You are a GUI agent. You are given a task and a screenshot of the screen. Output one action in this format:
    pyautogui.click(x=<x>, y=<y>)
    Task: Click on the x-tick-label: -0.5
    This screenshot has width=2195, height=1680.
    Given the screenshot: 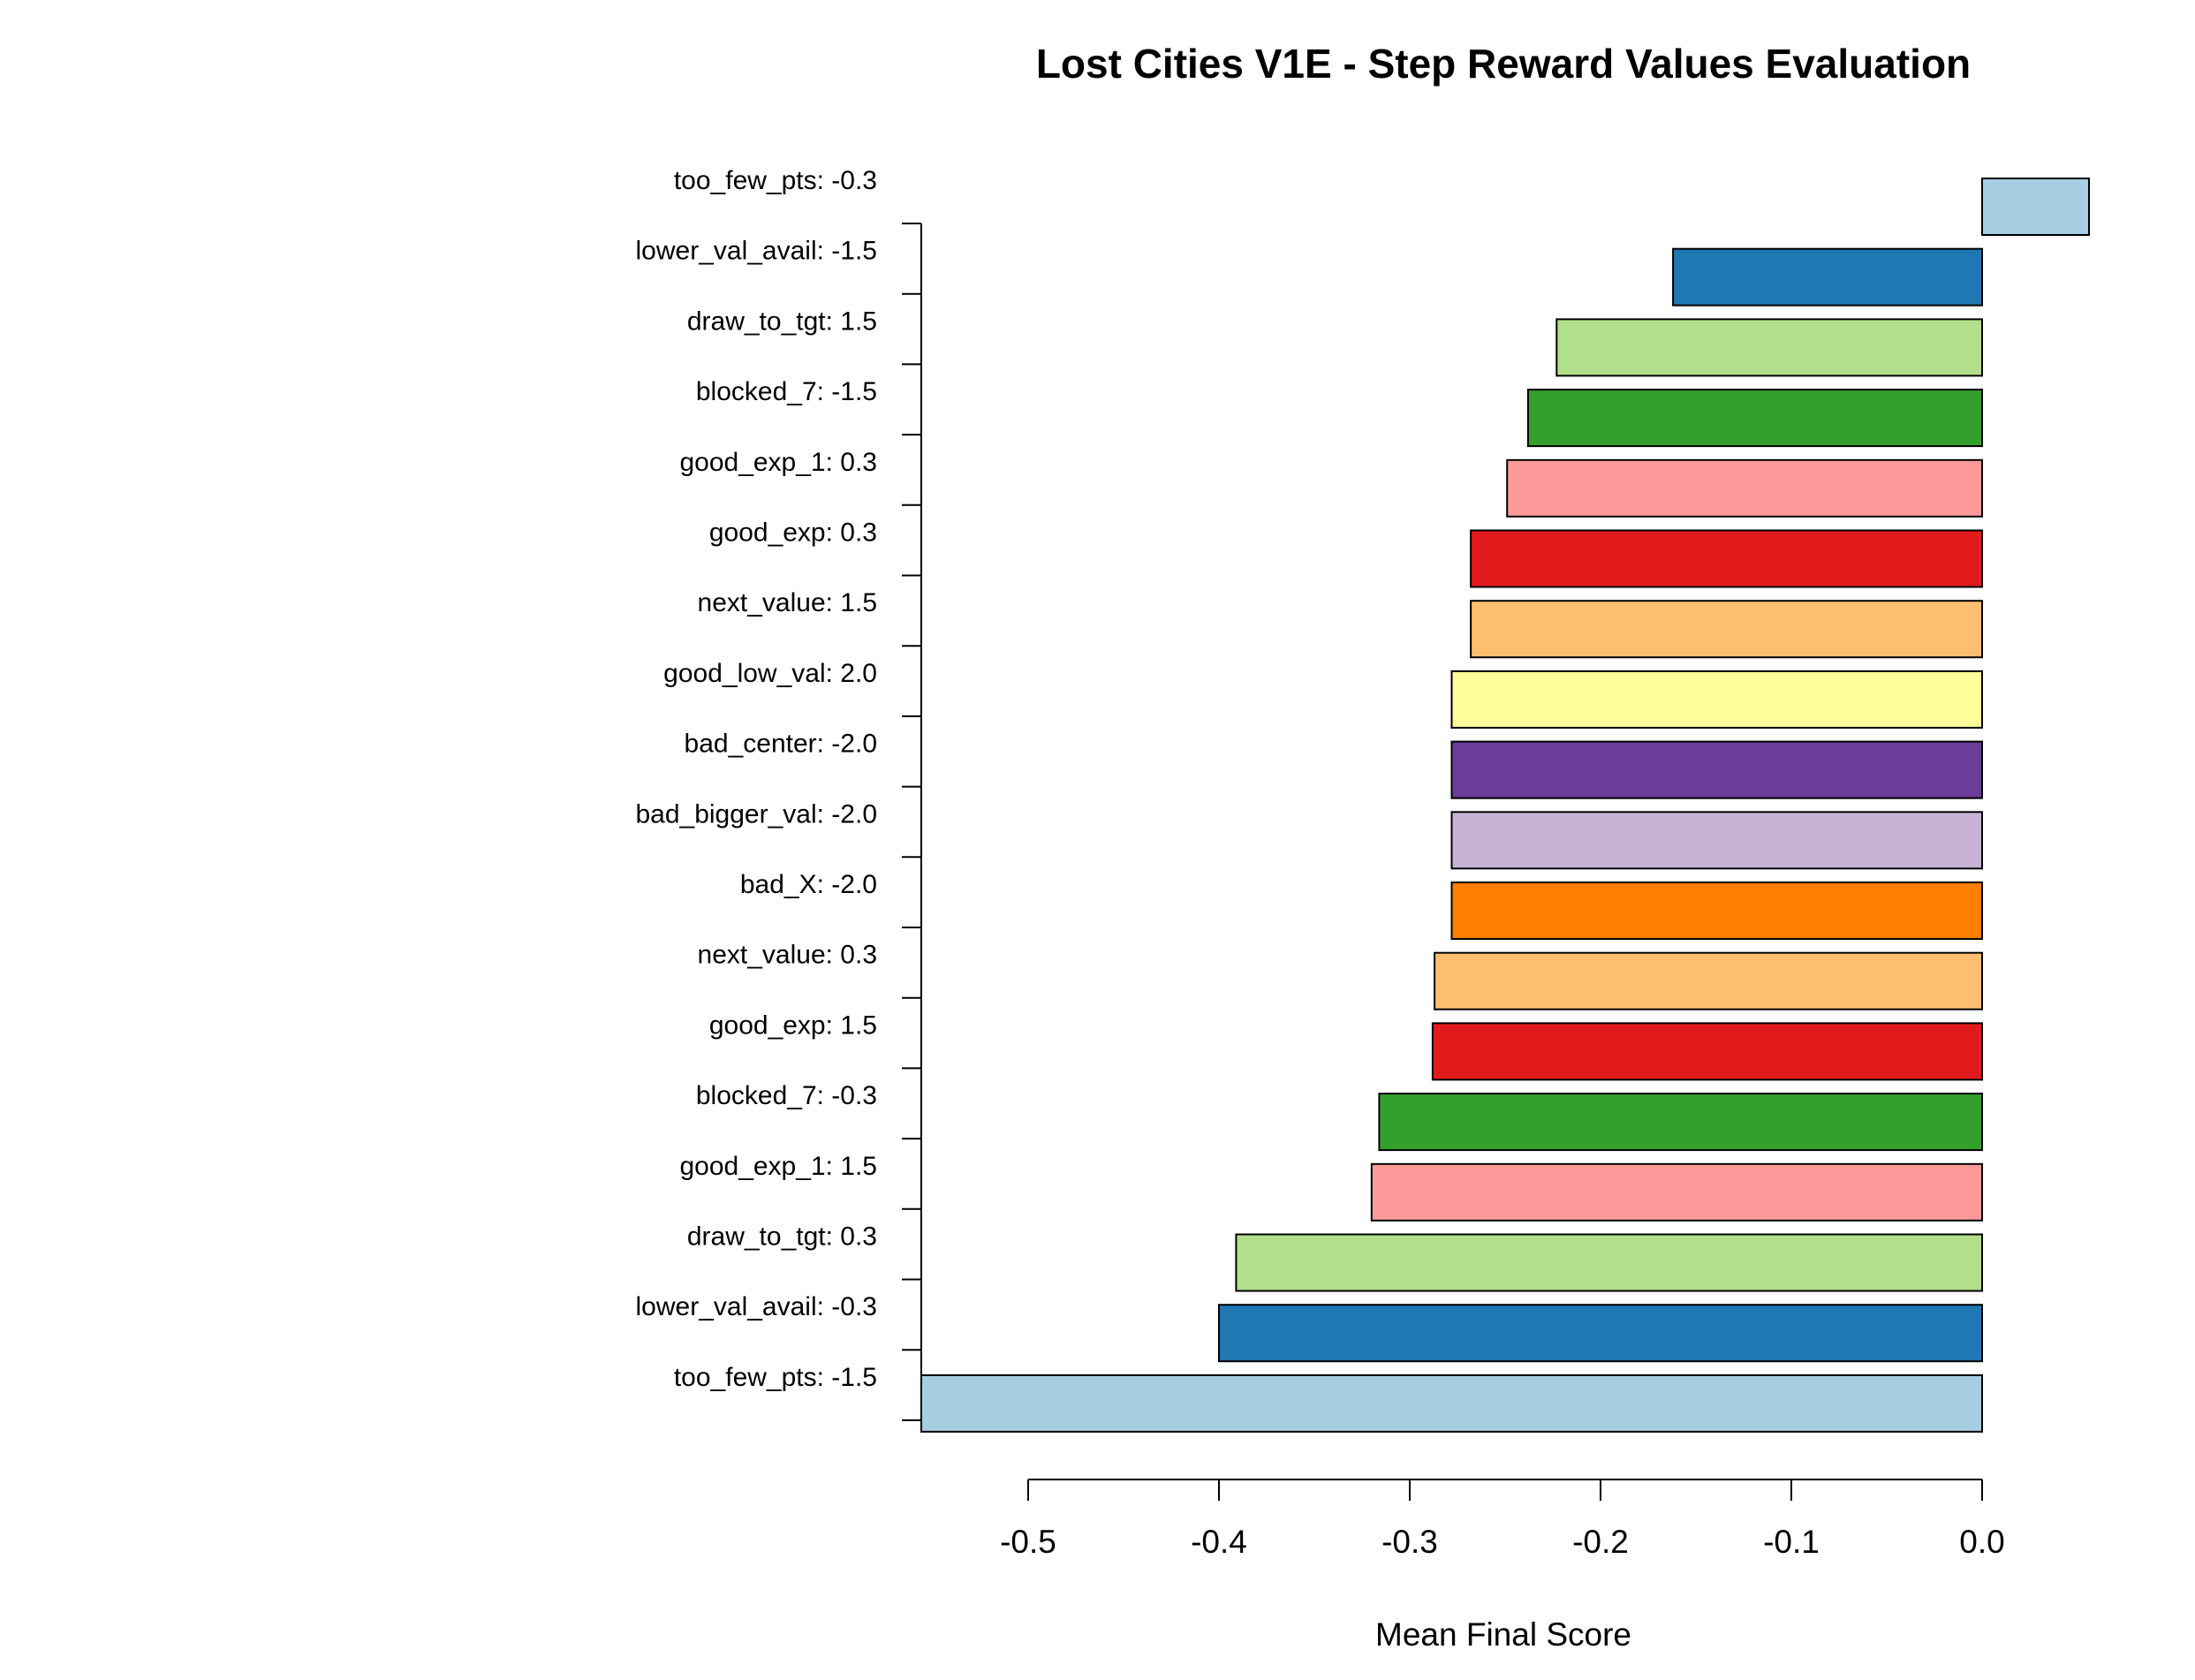 What is the action you would take?
    pyautogui.click(x=1028, y=1542)
    